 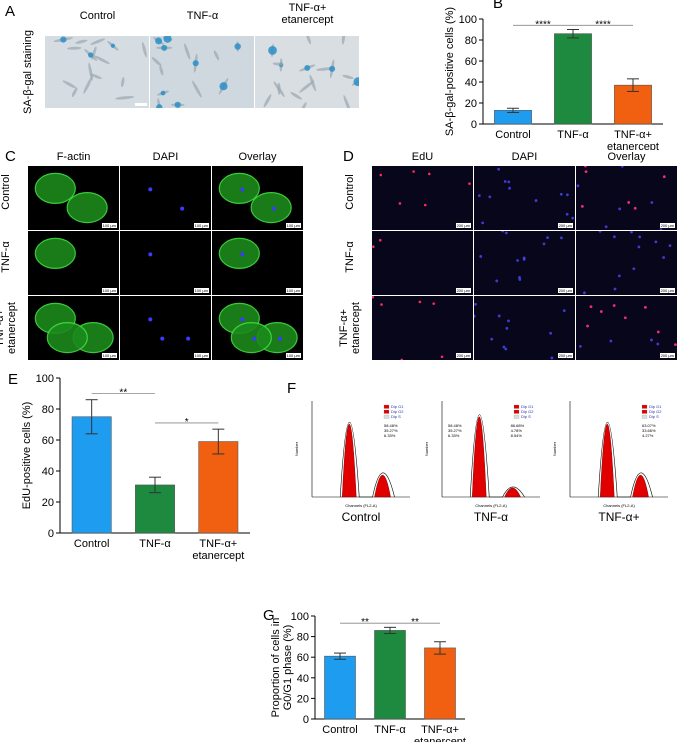 I want to click on panel-a-col-label-1: TNF-α, so click(x=202, y=16).